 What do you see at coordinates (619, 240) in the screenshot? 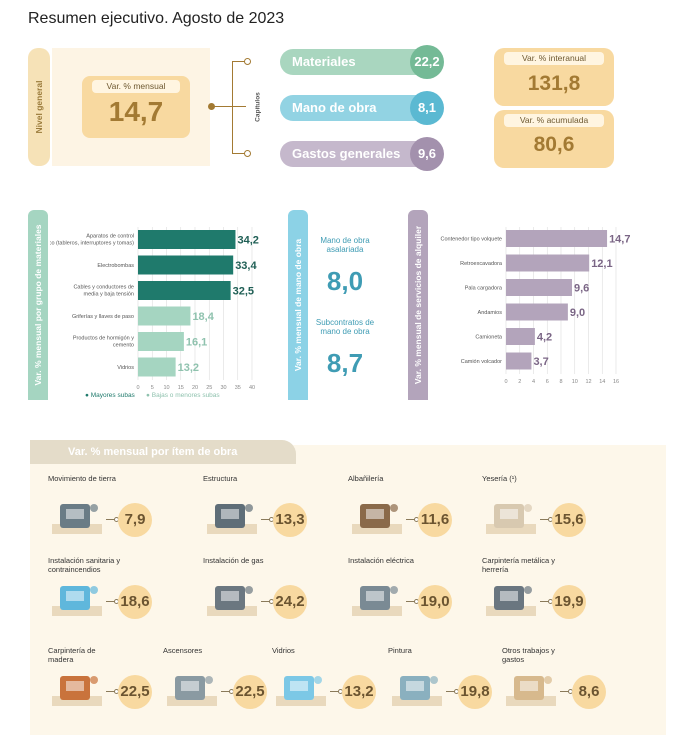
I see `value-label: 14,7` at bounding box center [619, 240].